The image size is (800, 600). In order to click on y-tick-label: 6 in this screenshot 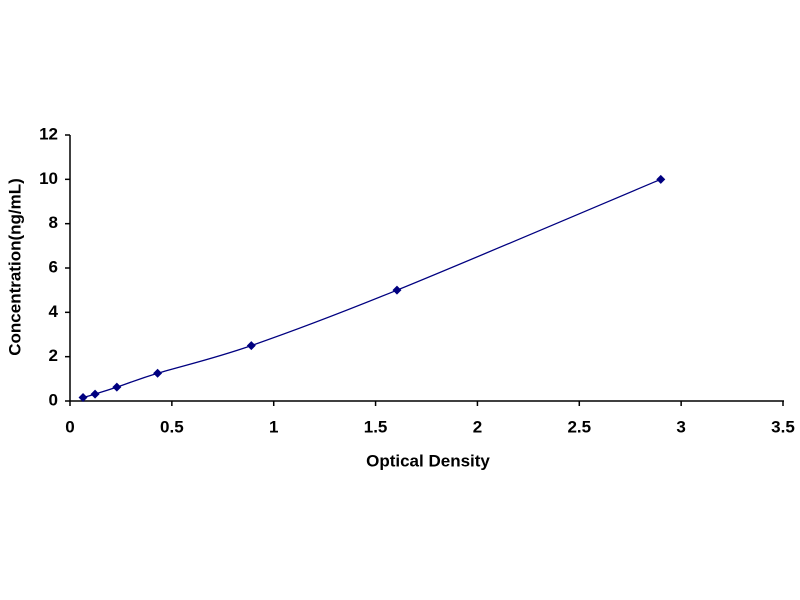, I will do `click(53, 266)`.